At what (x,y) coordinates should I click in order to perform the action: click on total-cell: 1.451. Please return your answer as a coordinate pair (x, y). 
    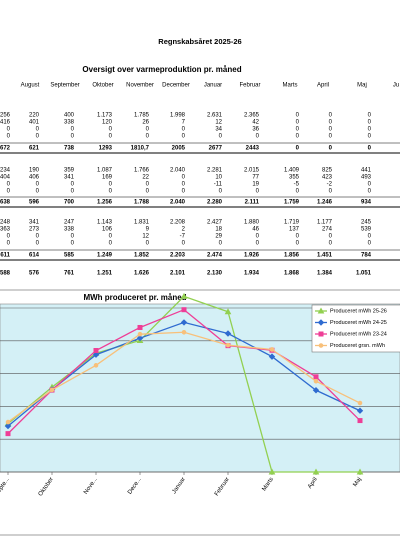
    Looking at the image, I should click on (325, 256).